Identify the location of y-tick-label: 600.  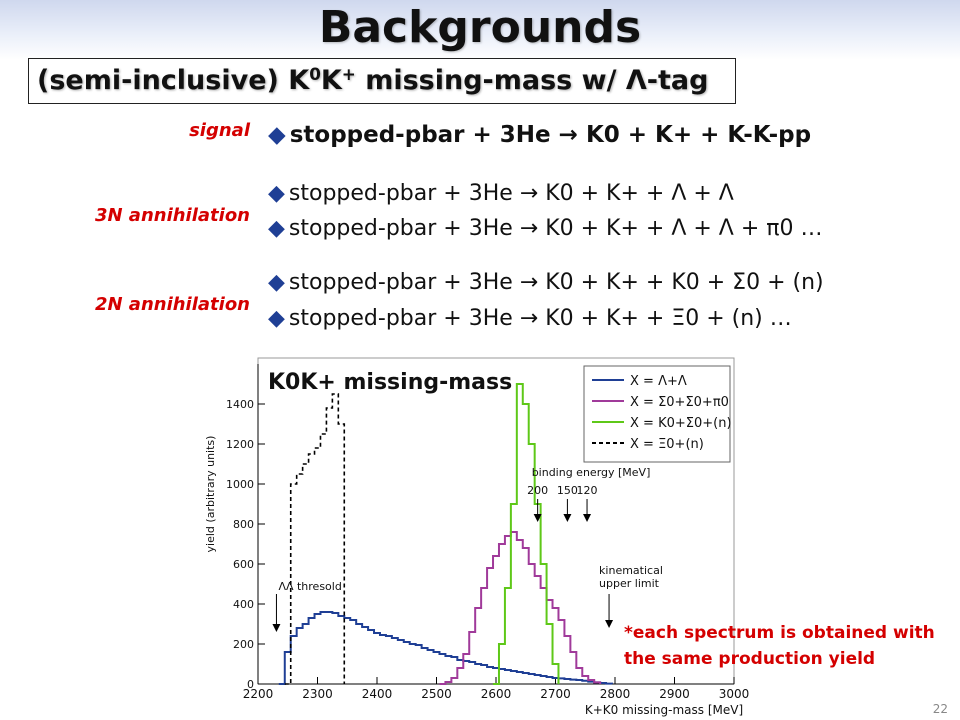
(243, 564).